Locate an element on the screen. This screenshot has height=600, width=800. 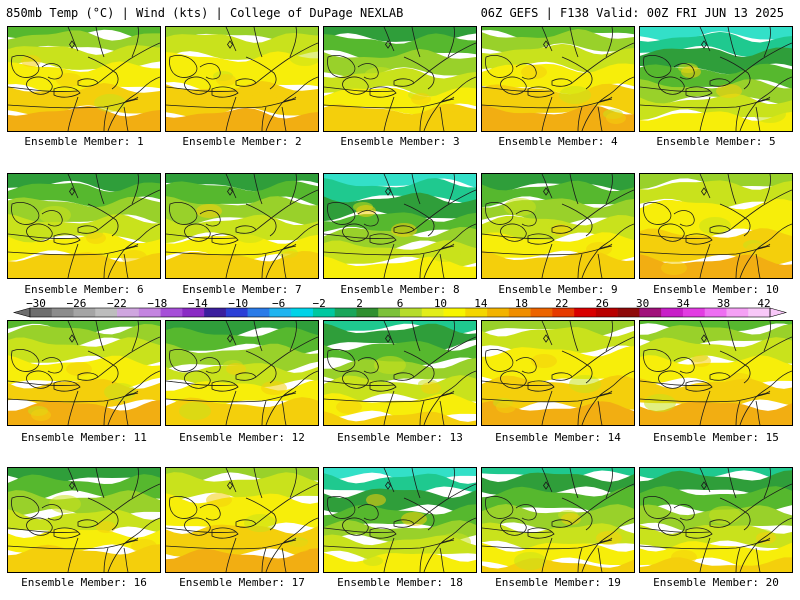
map-outlines is located at coordinates (716, 226).